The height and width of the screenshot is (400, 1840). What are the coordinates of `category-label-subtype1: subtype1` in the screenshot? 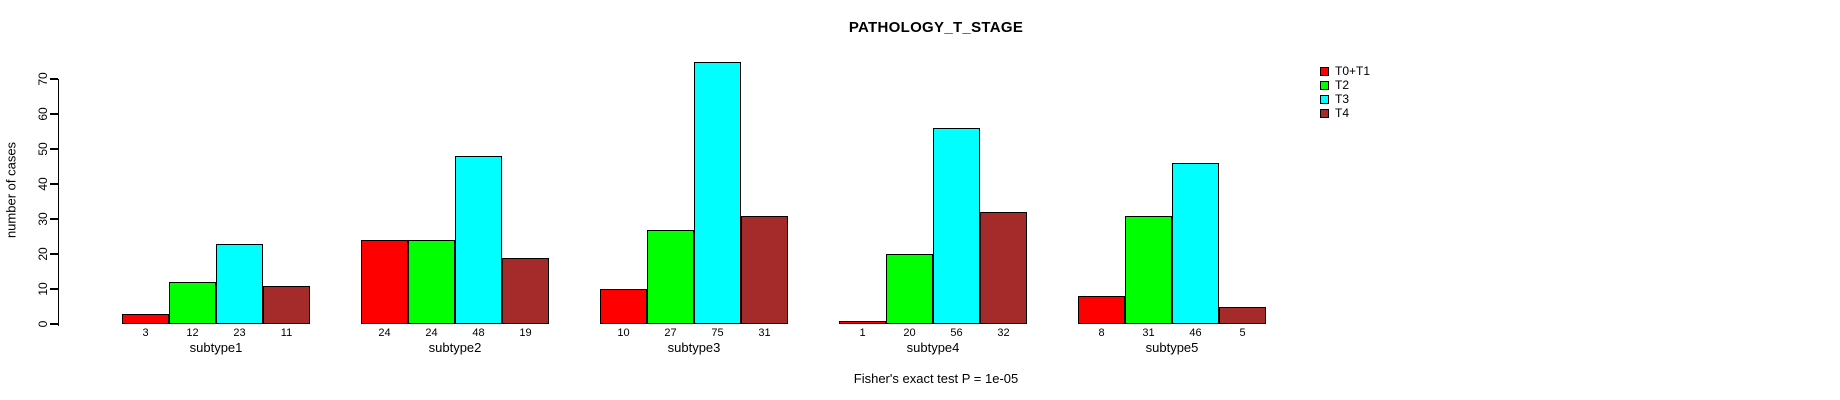 It's located at (216, 347).